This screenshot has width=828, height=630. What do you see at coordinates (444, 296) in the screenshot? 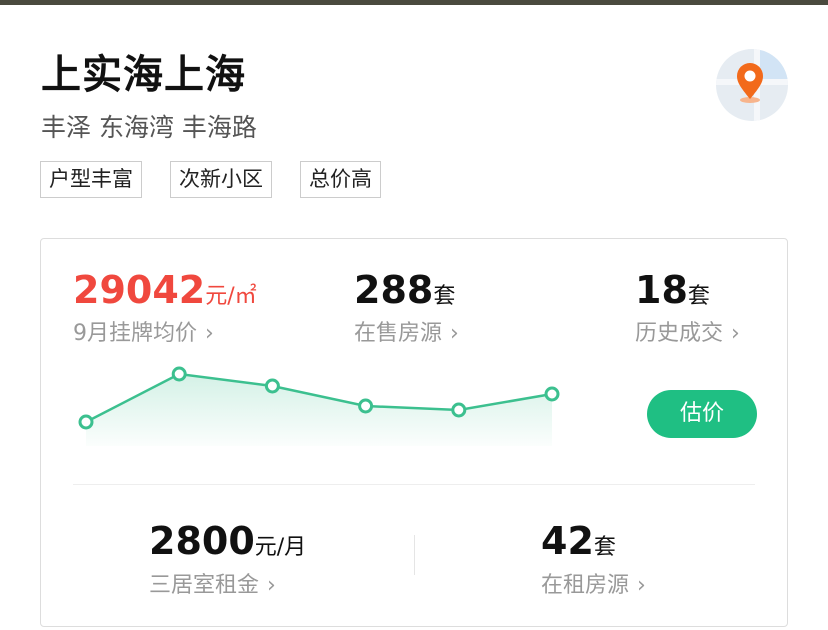
I see `on-sale-unit: 套` at bounding box center [444, 296].